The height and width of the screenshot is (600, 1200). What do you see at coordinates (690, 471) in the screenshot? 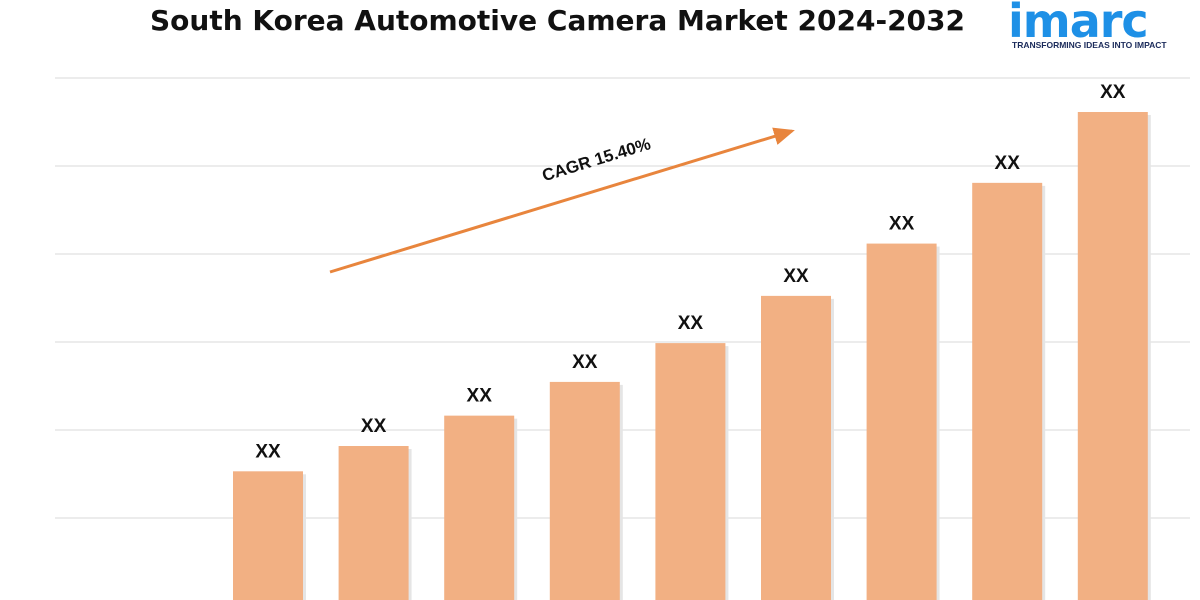
I see `bar-2028` at bounding box center [690, 471].